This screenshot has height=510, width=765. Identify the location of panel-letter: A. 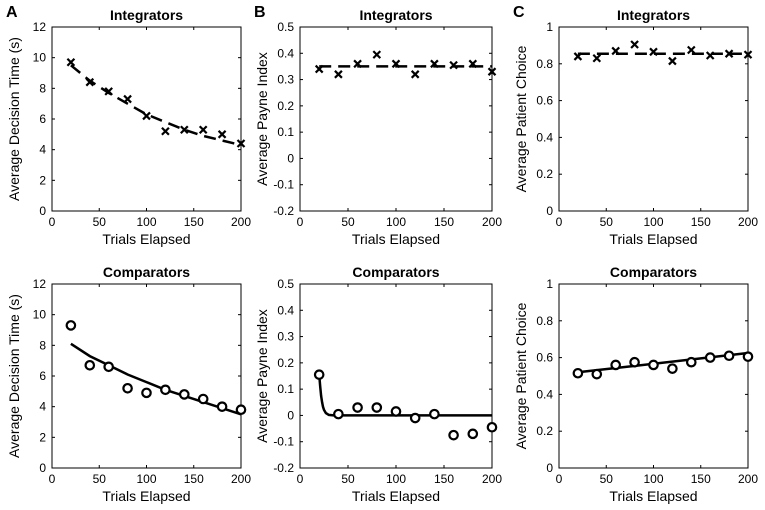
(12, 12).